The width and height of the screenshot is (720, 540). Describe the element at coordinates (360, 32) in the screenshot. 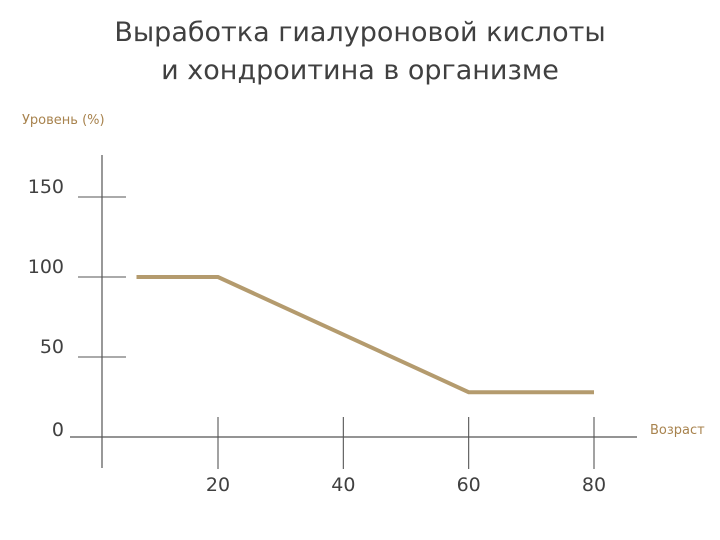

I see `chart-title-line-1: Выработка гиалуроновой кислоты` at that location.